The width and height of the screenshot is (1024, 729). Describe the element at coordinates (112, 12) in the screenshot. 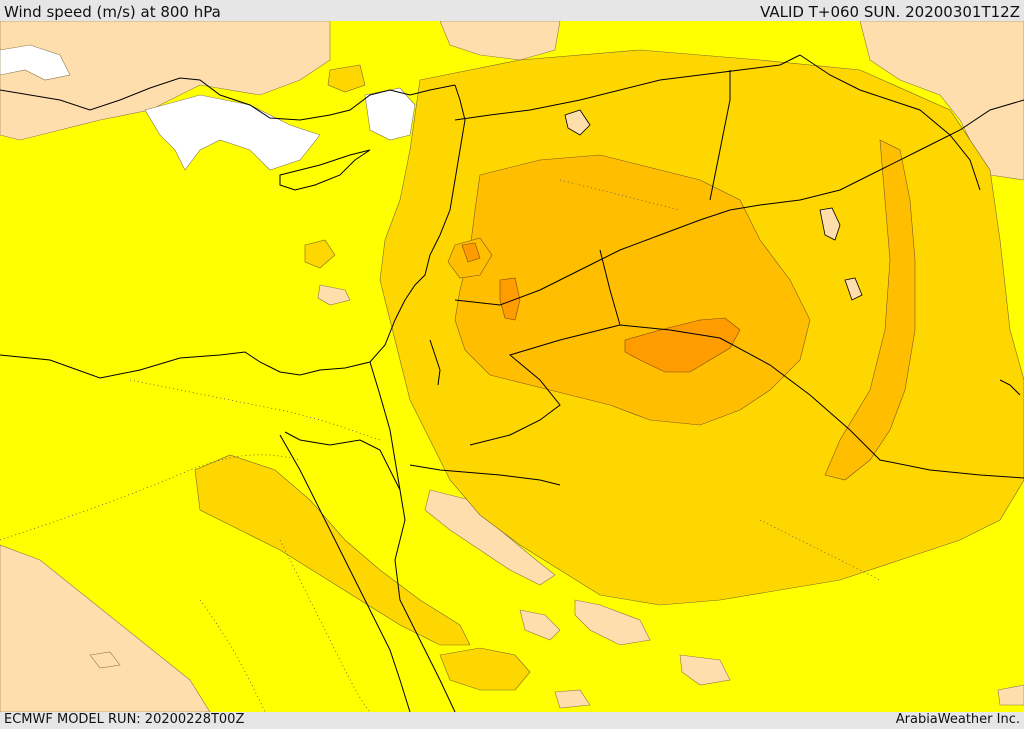

I see `map-title: Wind speed (m/s) at 800 hPa` at that location.